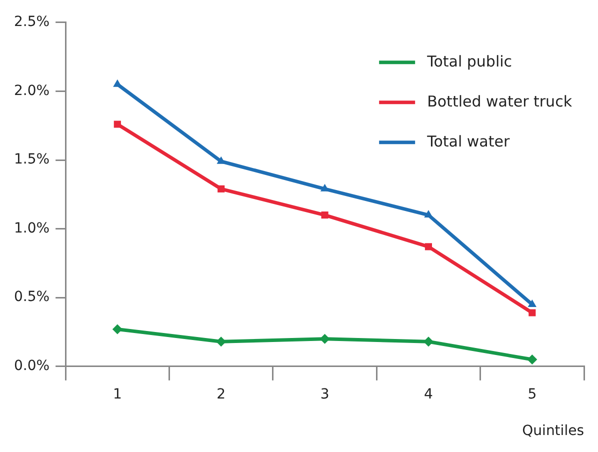 The image size is (598, 452). I want to click on legend-label: Bottled water truck, so click(499, 101).